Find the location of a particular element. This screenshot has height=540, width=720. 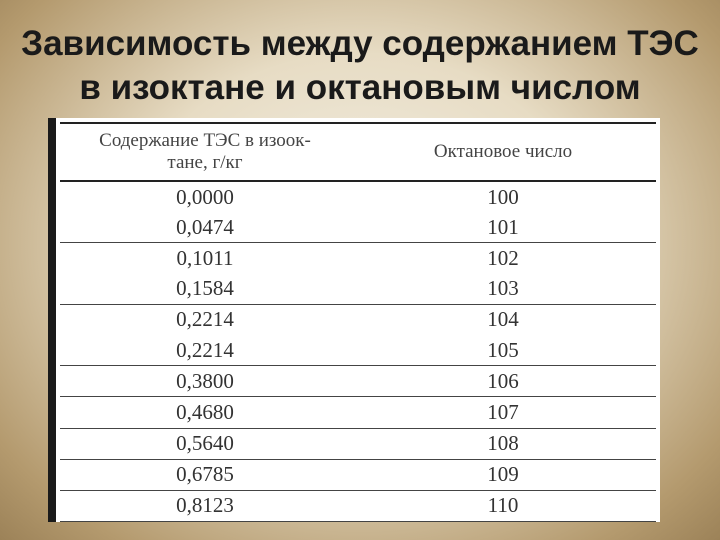

table-row: 0,8123 110 is located at coordinates (358, 506).